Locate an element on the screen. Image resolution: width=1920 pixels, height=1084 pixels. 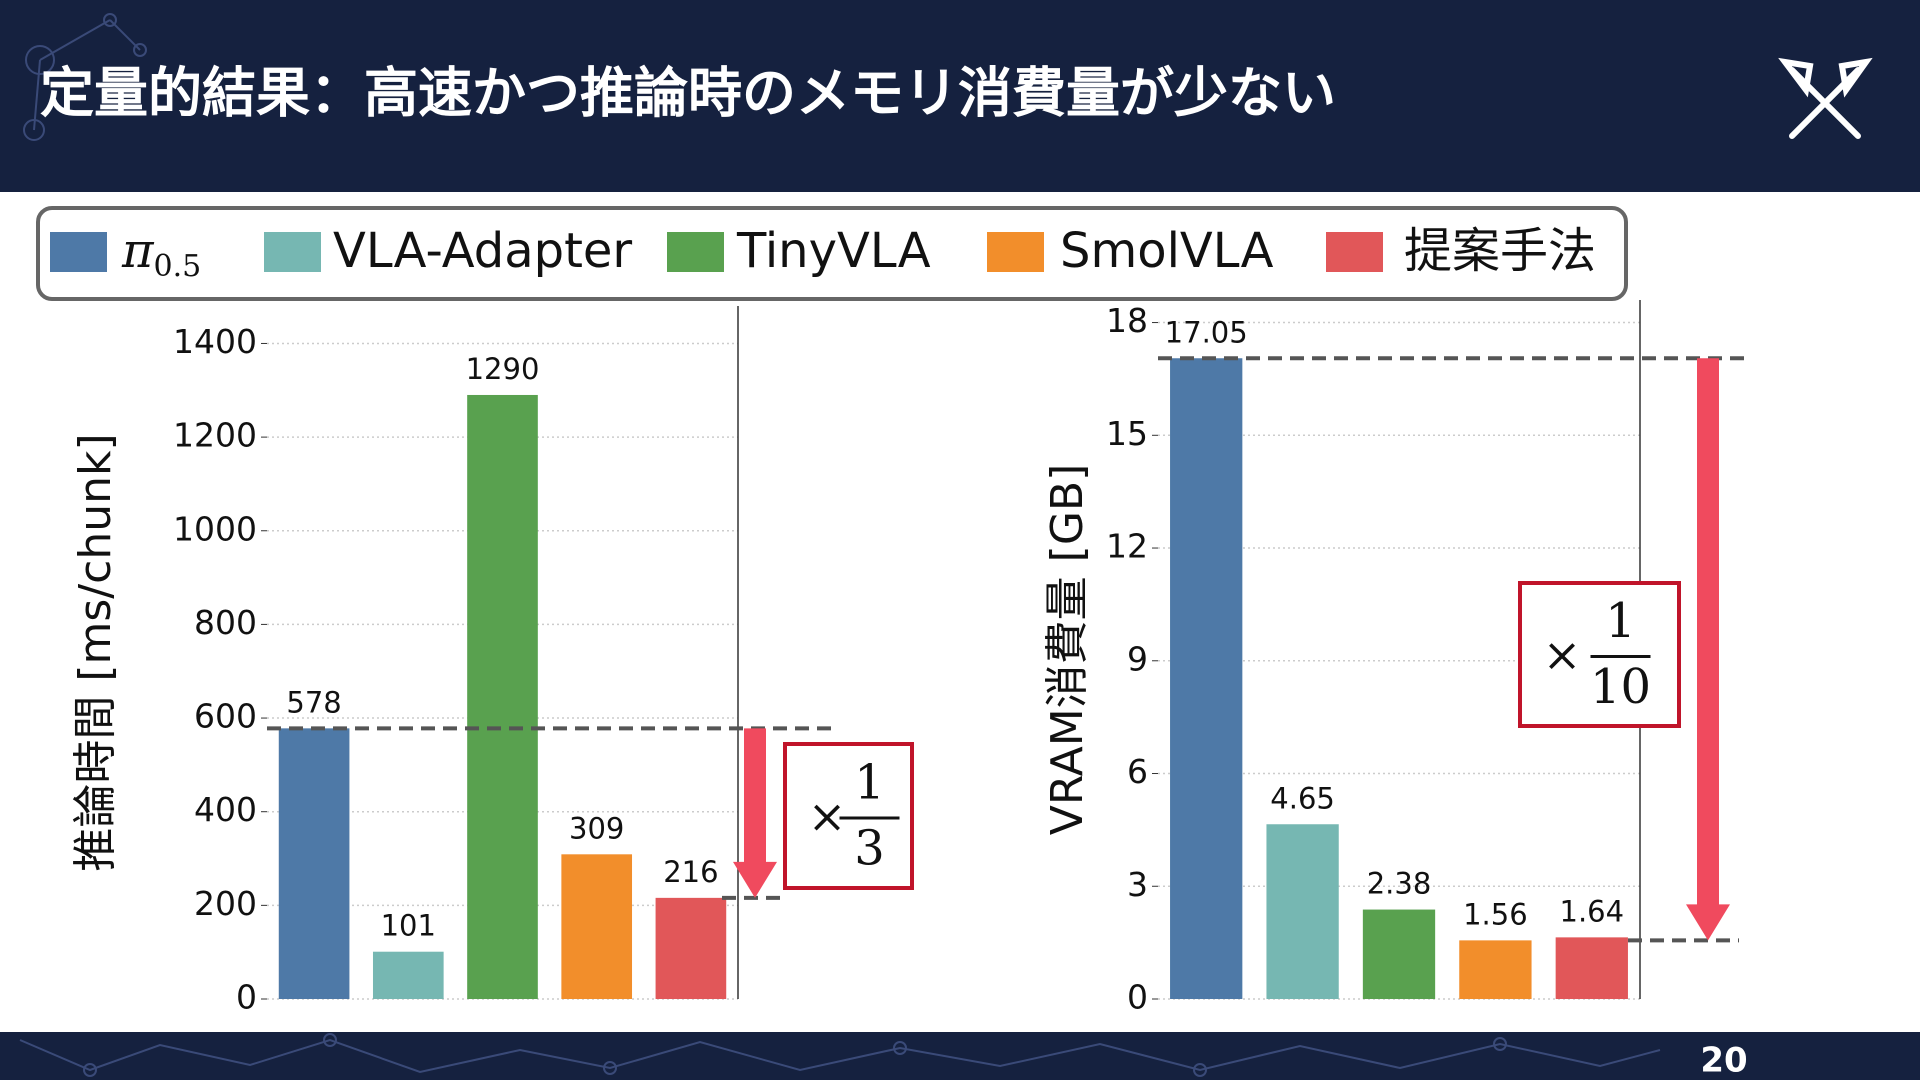
logo is located at coordinates (1825, 98).